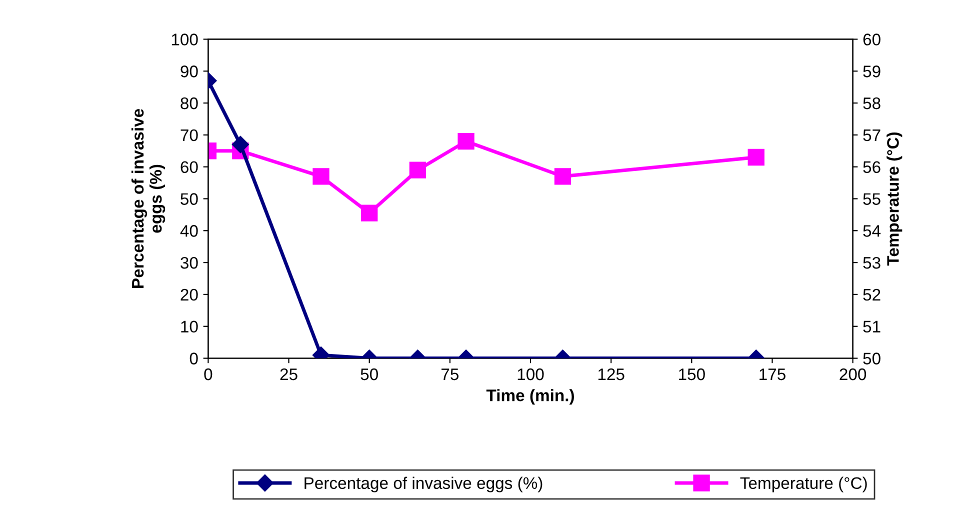  I want to click on y-tick-label: 40, so click(189, 231).